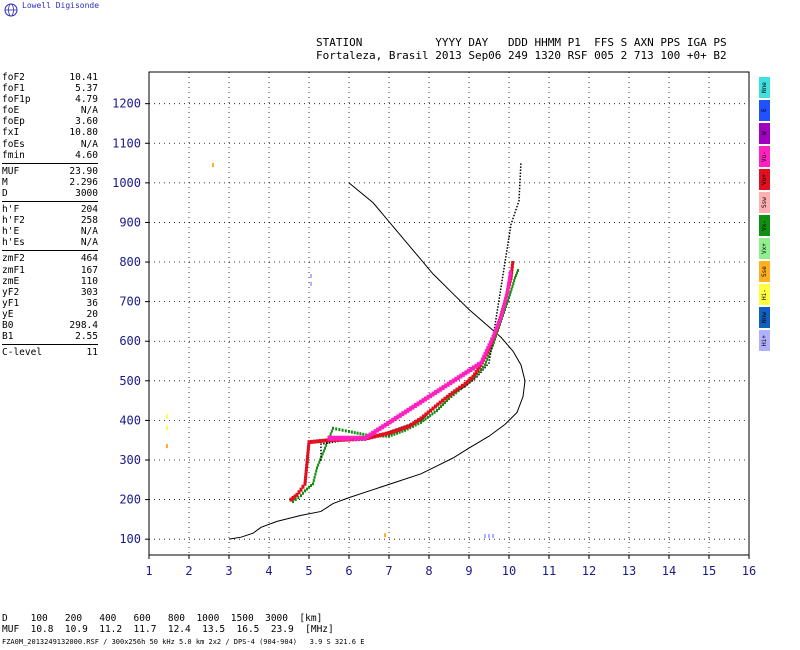 The width and height of the screenshot is (800, 650). Describe the element at coordinates (148, 571) in the screenshot. I see `x-tick-label: 1` at that location.